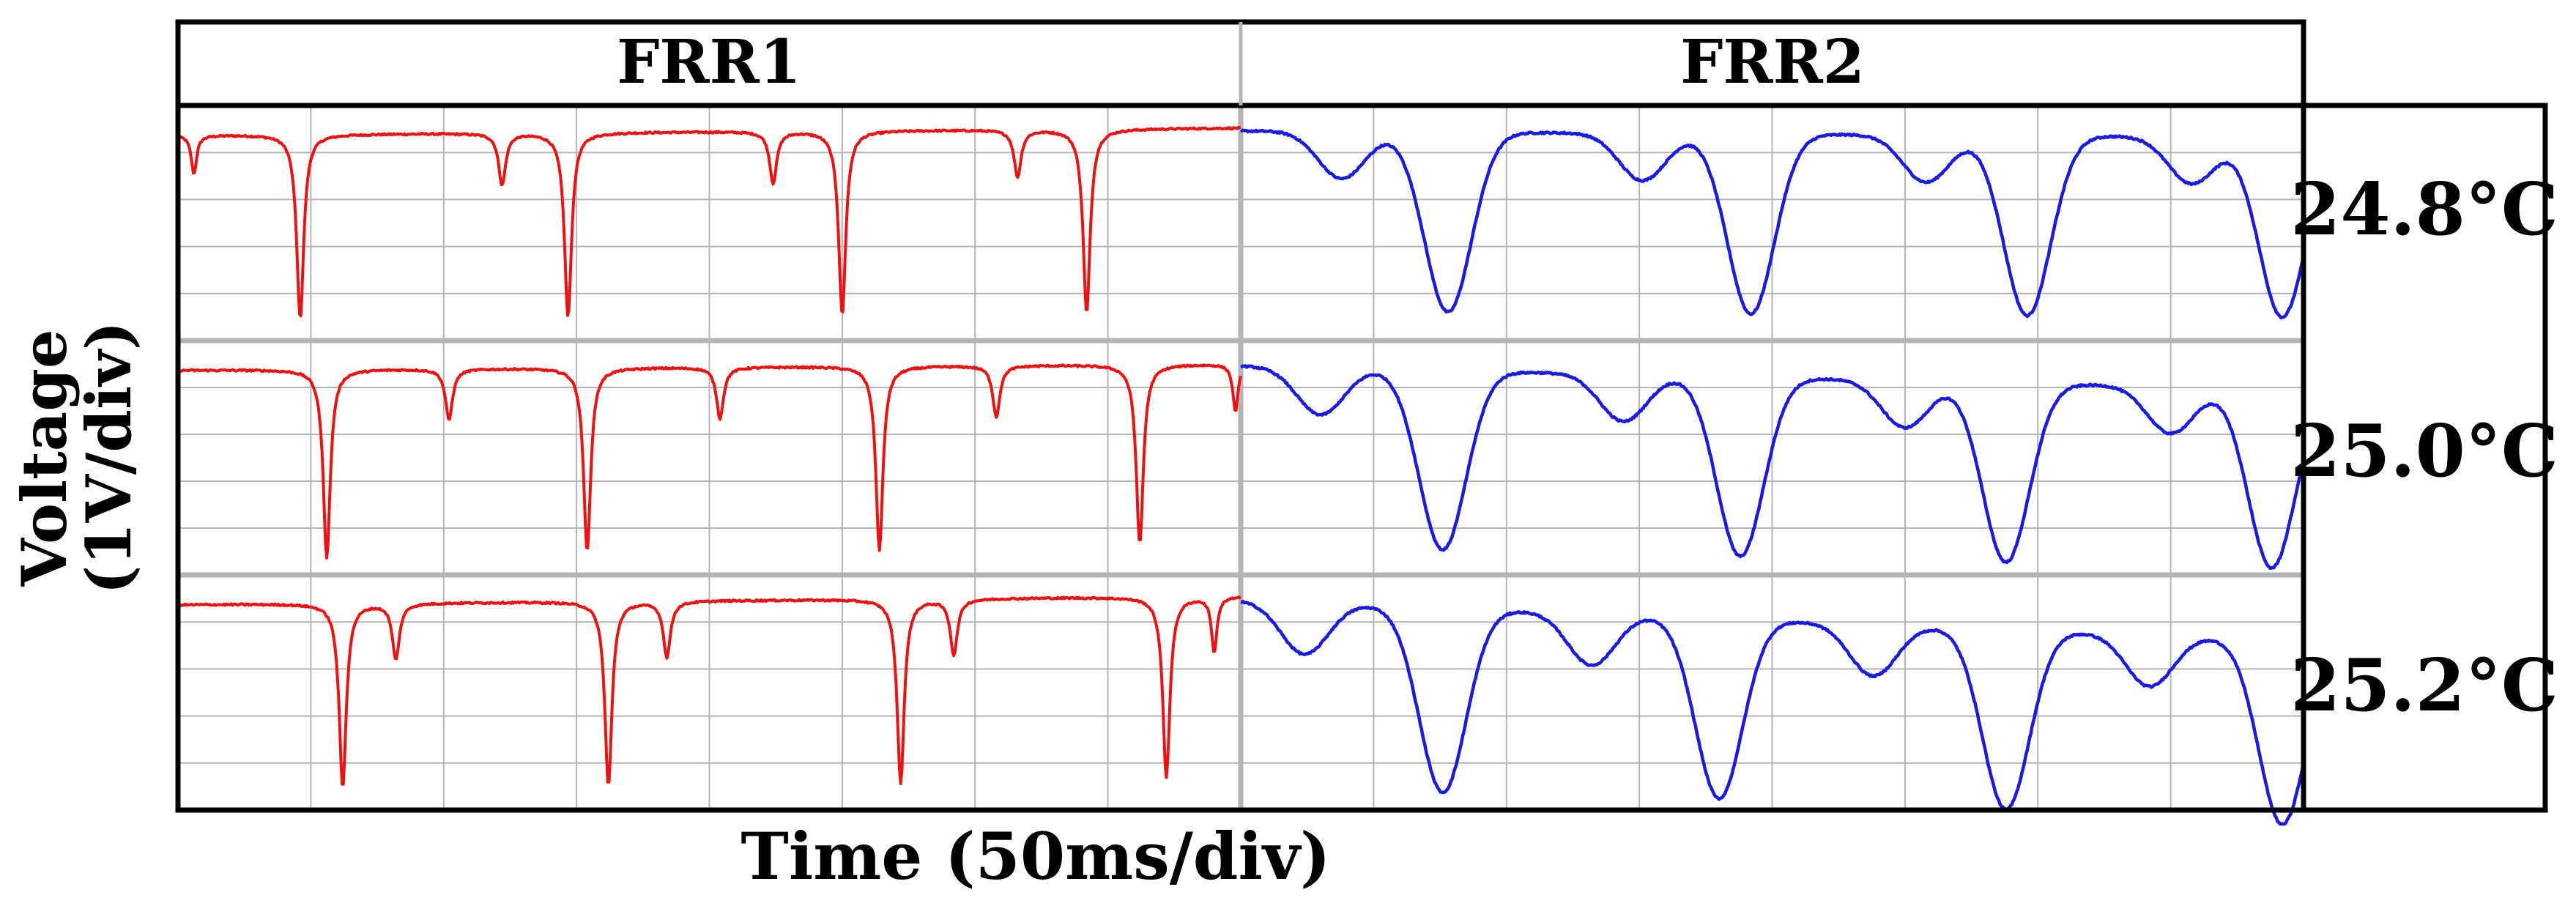 The image size is (2576, 906). I want to click on column-label-frr2: FRR2, so click(1772, 62).